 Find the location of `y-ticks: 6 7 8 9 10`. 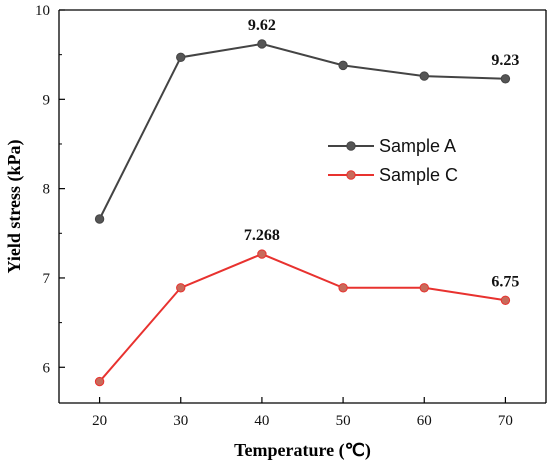

y-ticks: 6 7 8 9 10 is located at coordinates (50, 189).